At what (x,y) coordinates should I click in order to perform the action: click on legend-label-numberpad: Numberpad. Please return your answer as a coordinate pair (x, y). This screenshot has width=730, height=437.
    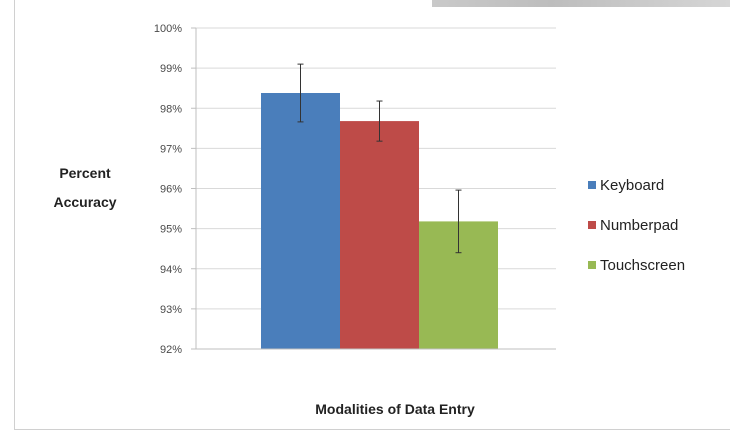
    Looking at the image, I should click on (639, 225).